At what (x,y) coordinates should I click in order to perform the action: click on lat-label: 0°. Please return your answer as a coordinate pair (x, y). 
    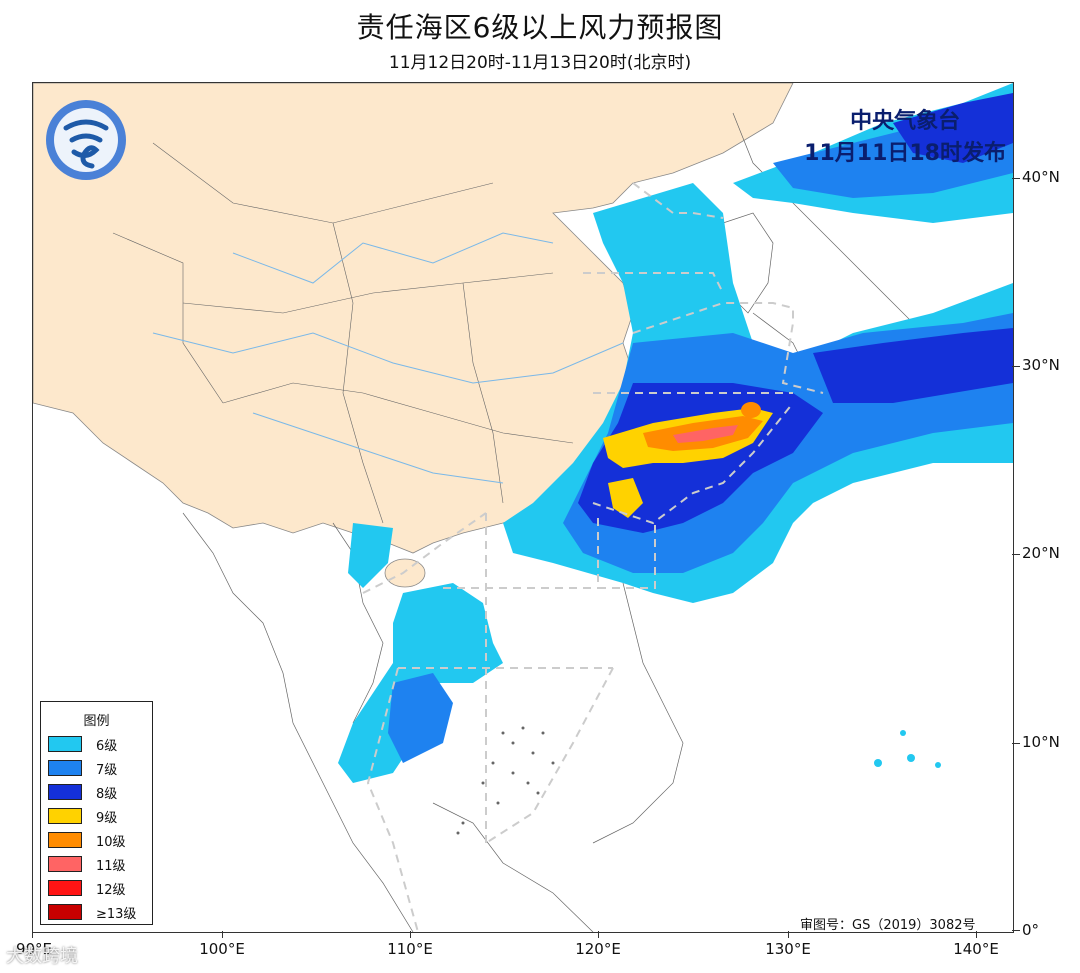
    Looking at the image, I should click on (1031, 930).